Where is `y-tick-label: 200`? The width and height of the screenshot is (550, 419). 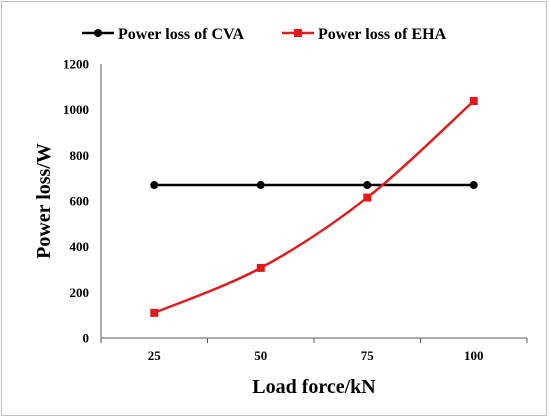
y-tick-label: 200 is located at coordinates (80, 292).